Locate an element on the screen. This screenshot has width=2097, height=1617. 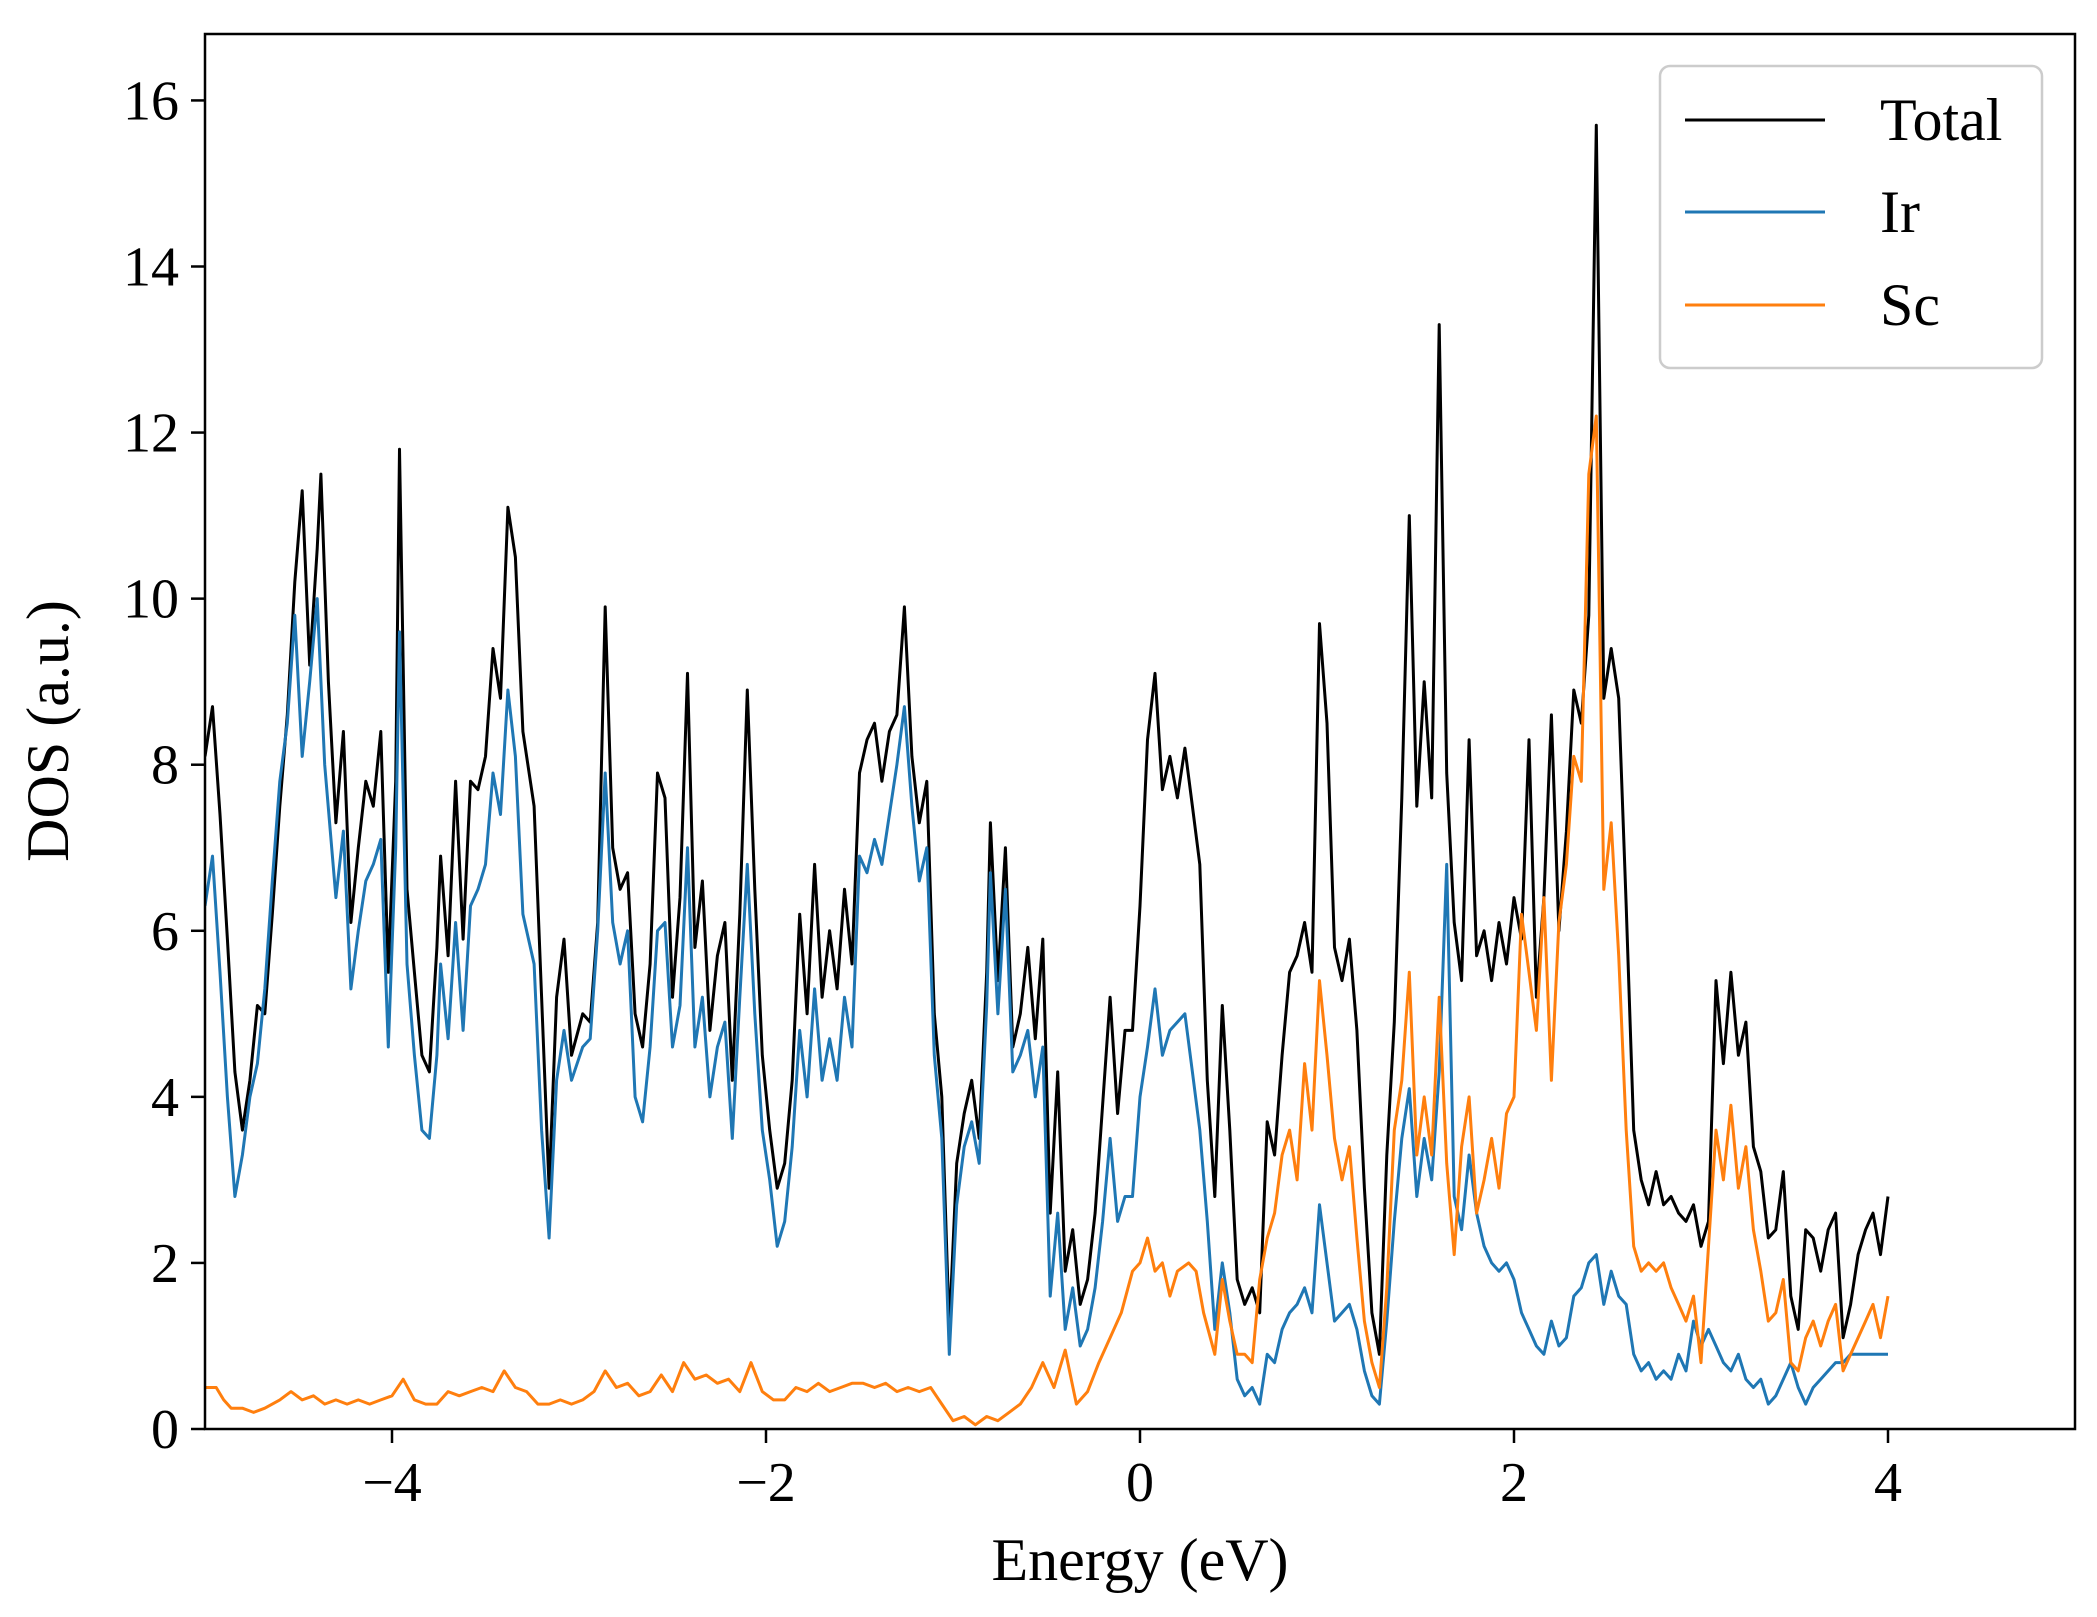
x-tick-label: −2 is located at coordinates (766, 1483).